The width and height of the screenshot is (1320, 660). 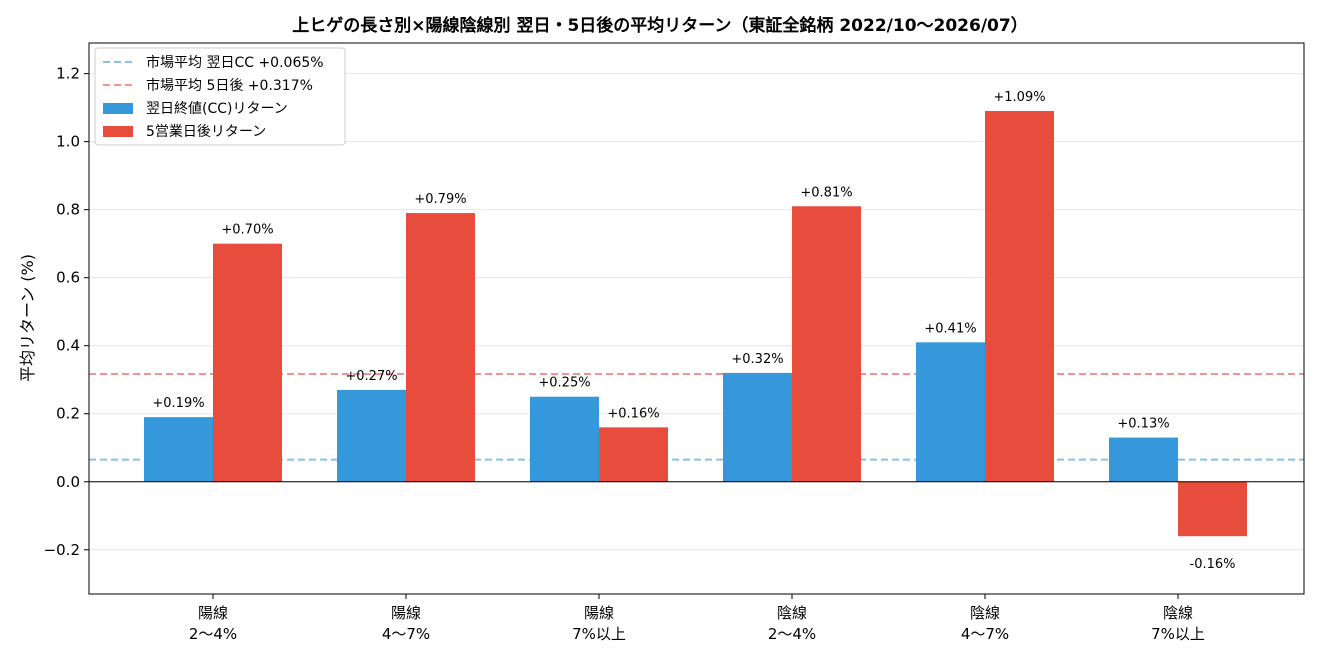 I want to click on data-label: +0.79%, so click(x=440, y=199).